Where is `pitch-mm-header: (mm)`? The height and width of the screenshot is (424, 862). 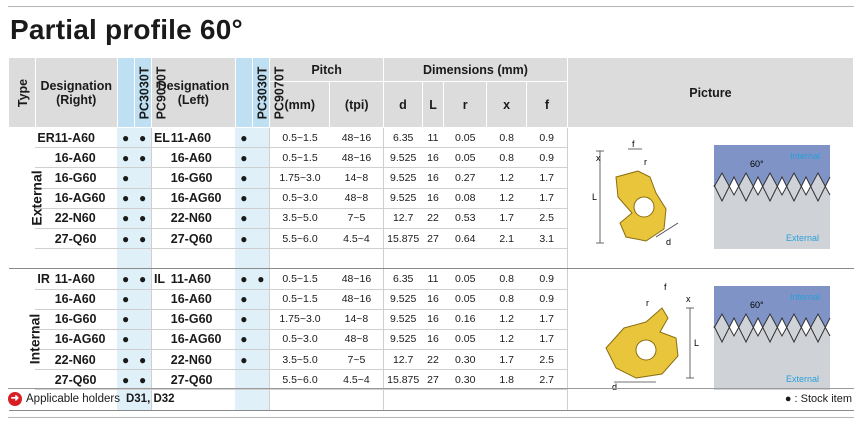 pitch-mm-header: (mm) is located at coordinates (300, 104).